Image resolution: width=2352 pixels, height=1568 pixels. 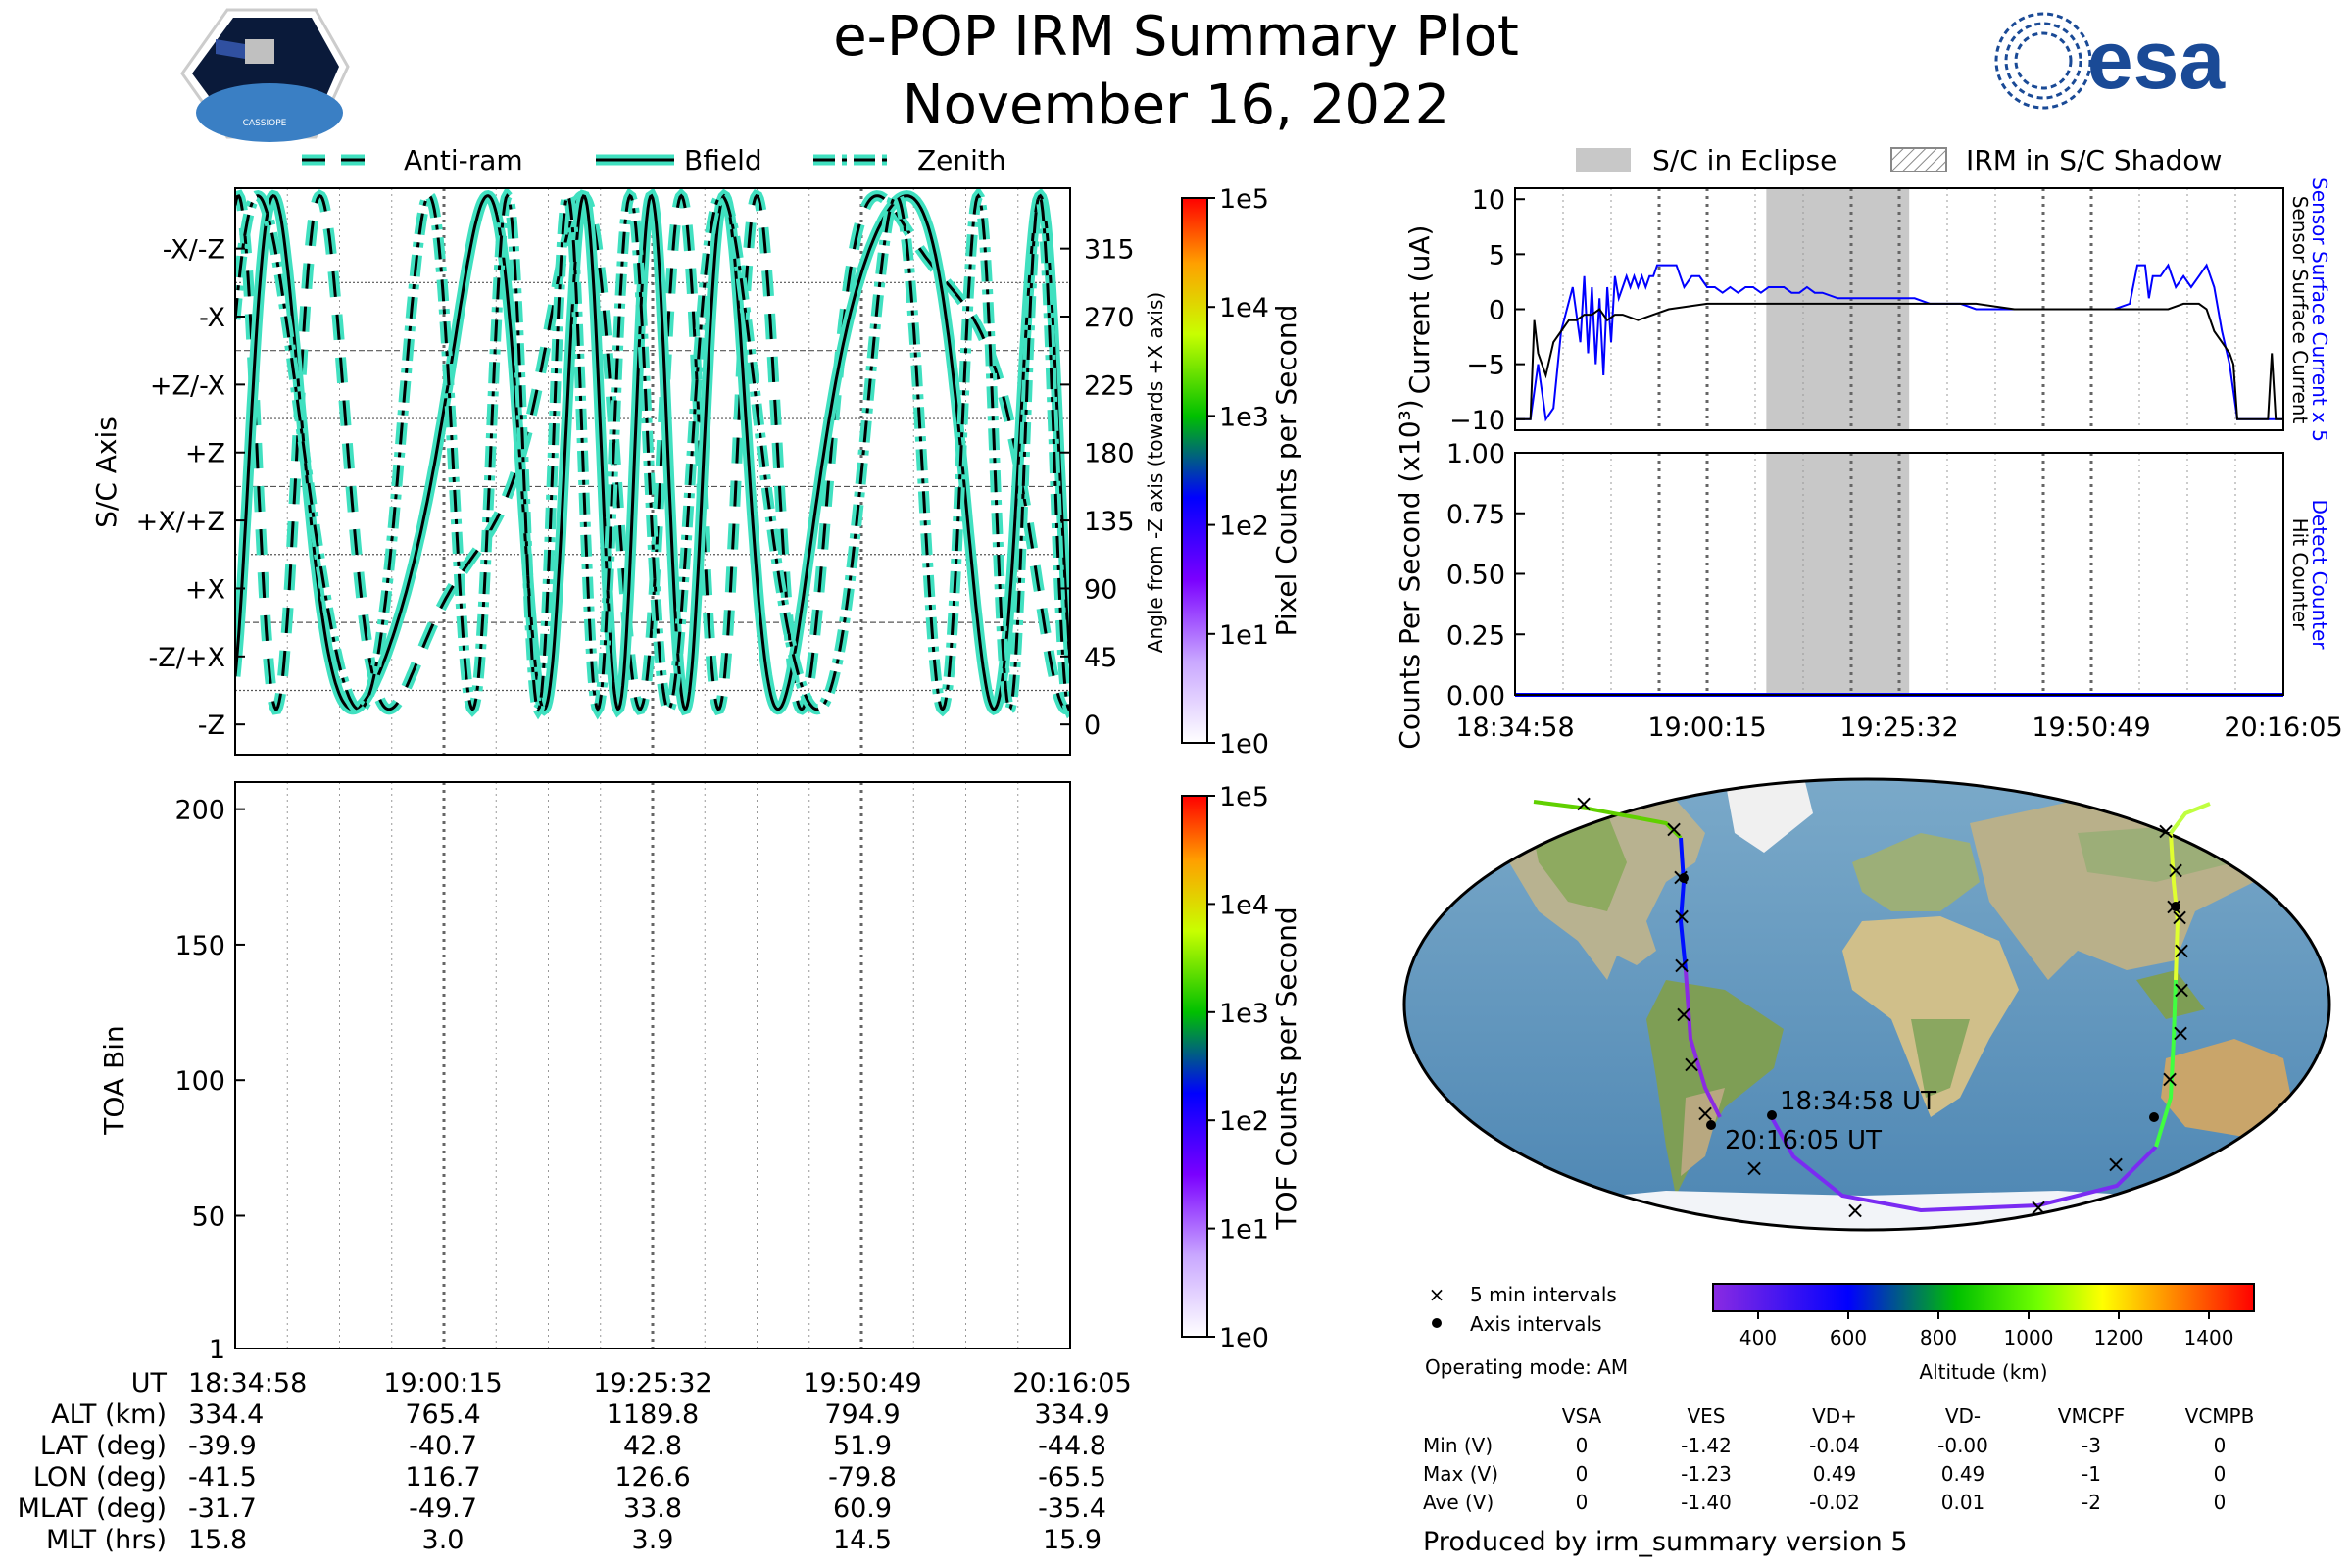 I want to click on summary-row-label: ALT (km), so click(x=109, y=1415).